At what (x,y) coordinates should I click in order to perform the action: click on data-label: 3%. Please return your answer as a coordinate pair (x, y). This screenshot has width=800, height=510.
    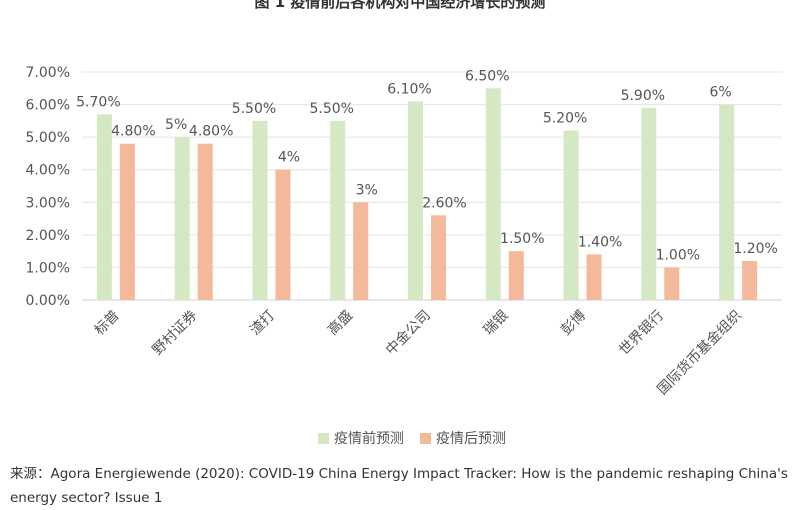
    Looking at the image, I should click on (367, 190).